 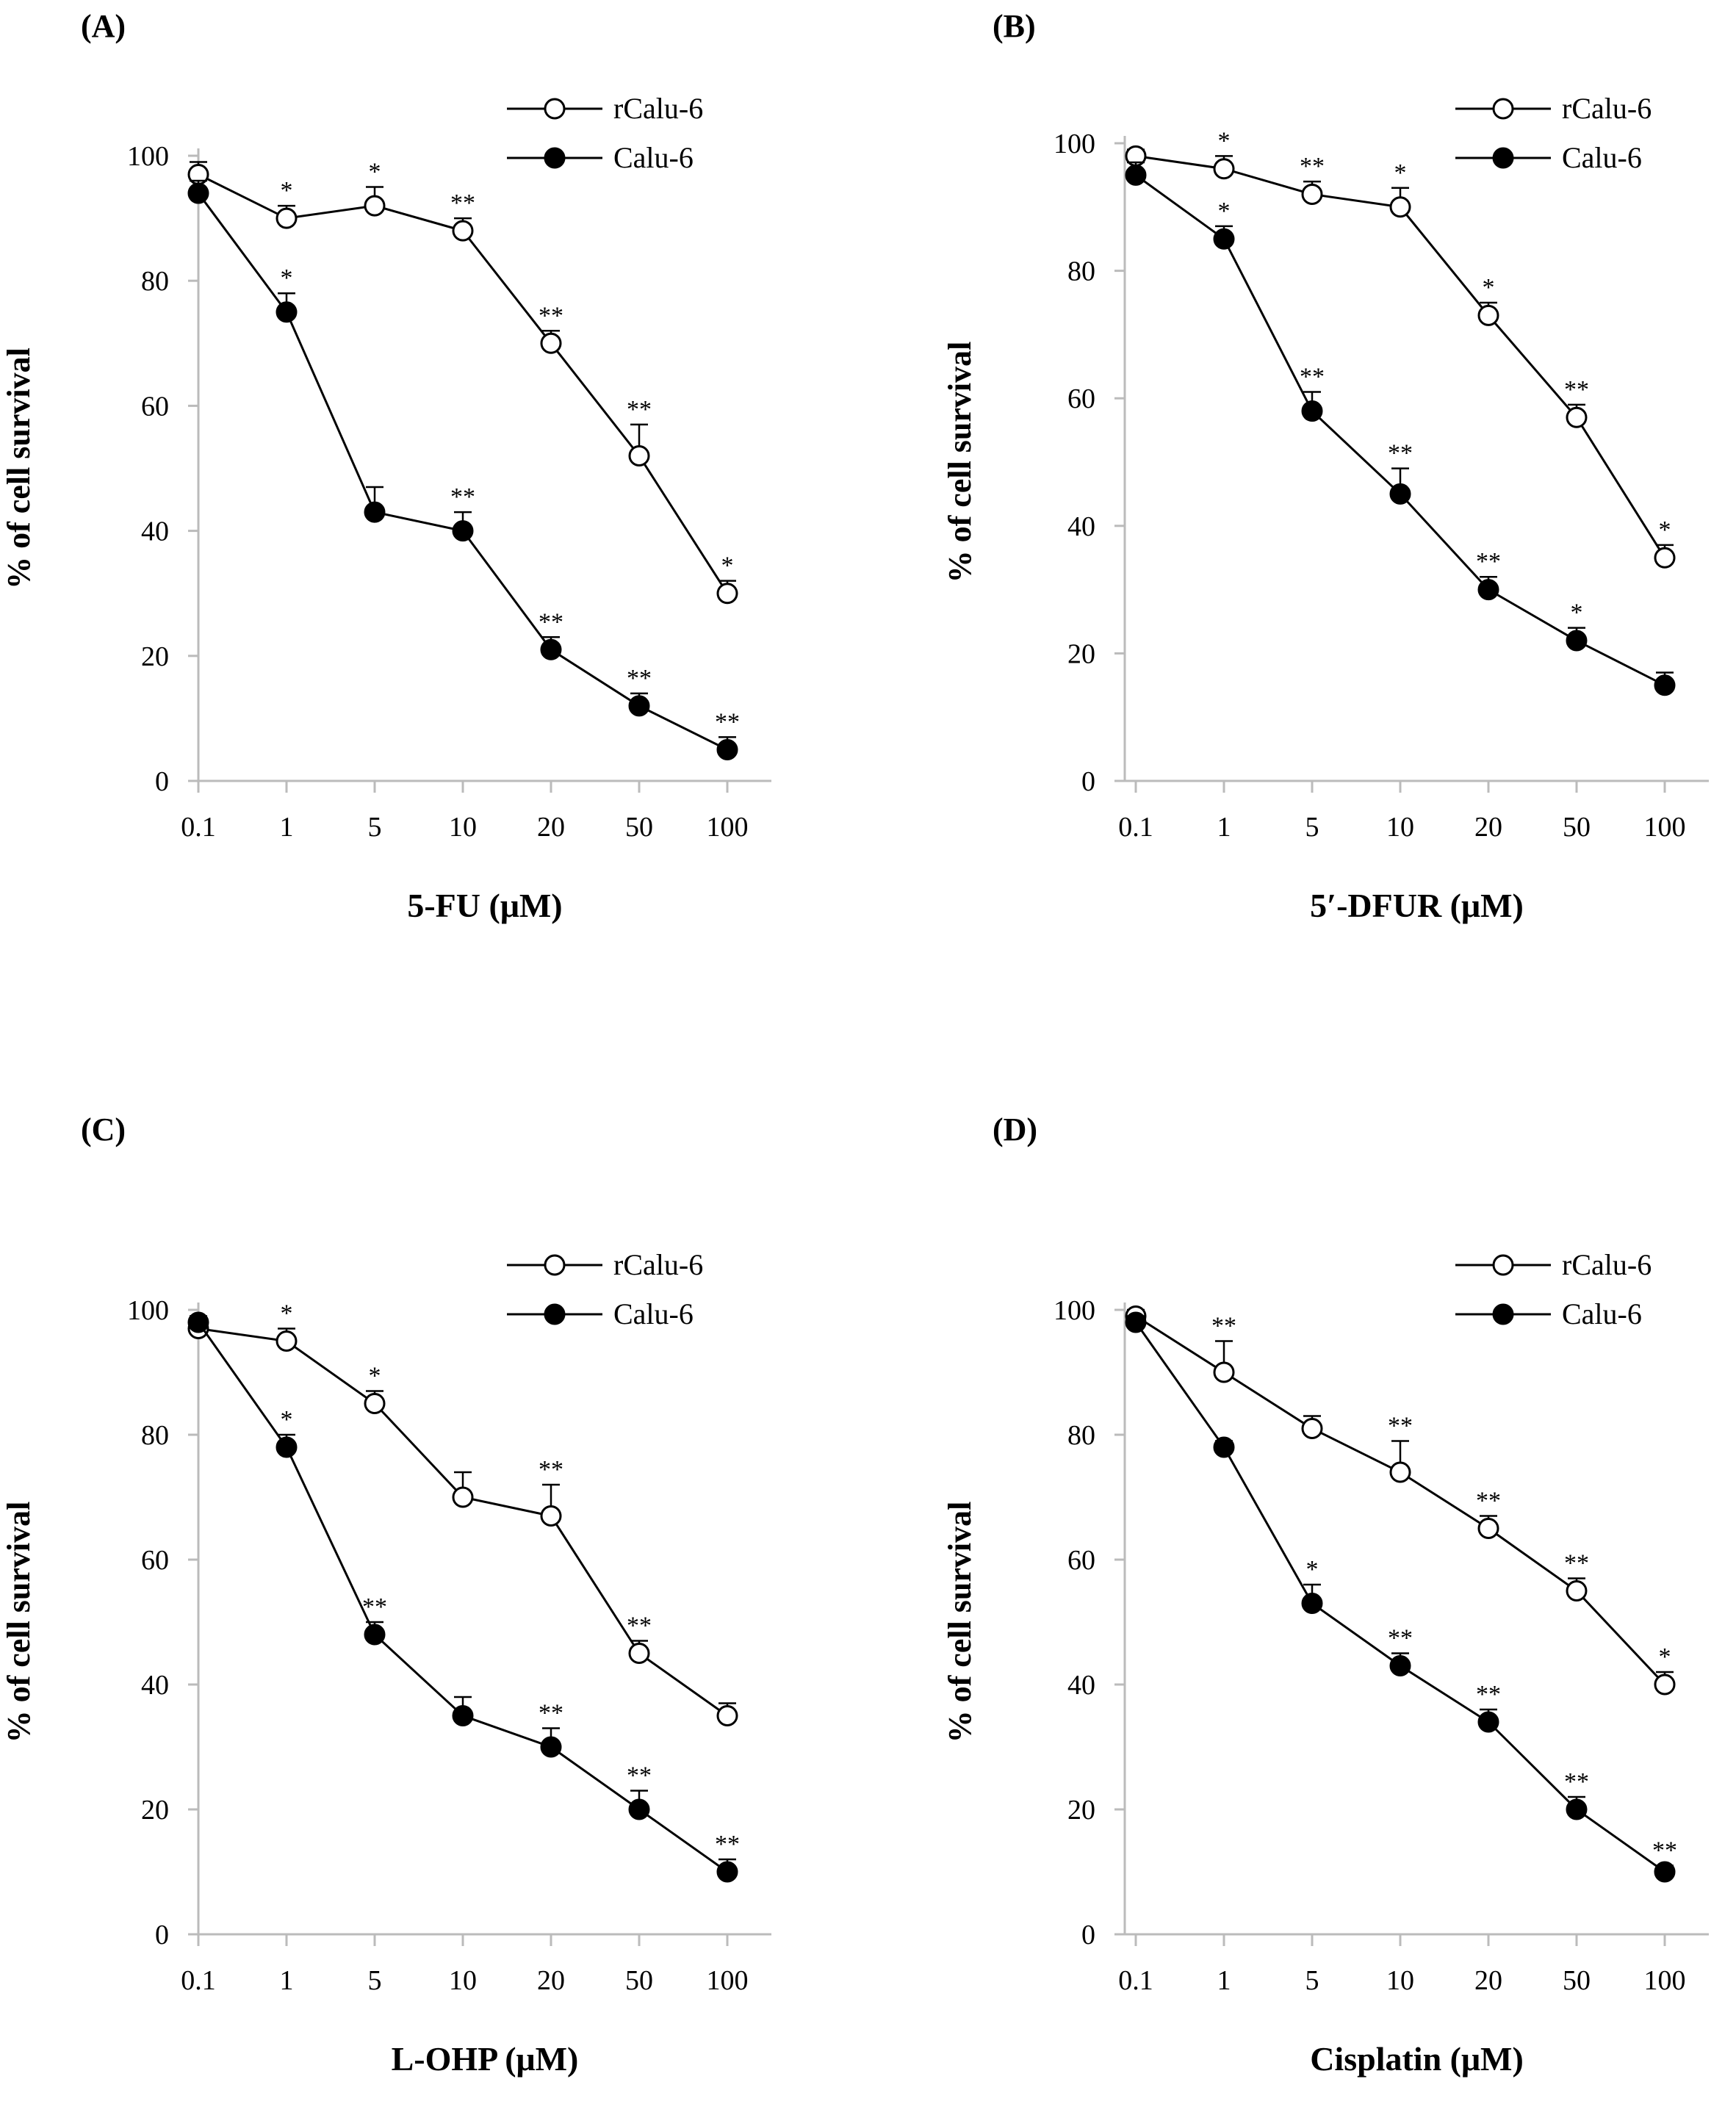 What do you see at coordinates (1081, 398) in the screenshot?
I see `y-tick-label: 60` at bounding box center [1081, 398].